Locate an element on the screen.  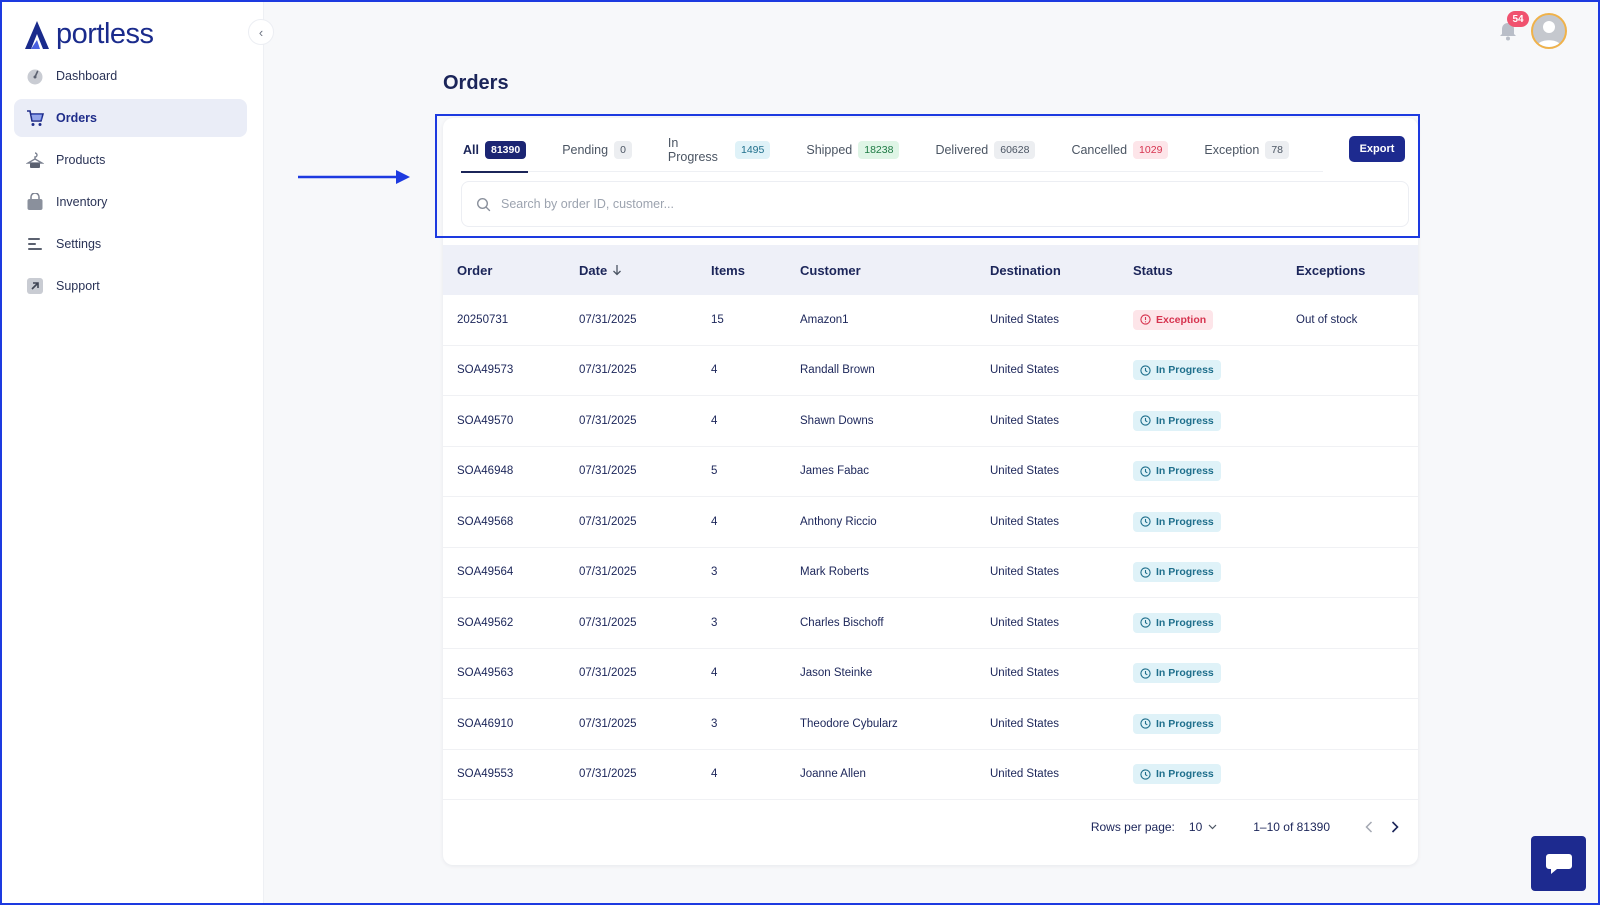
column-header-customer: Customer is located at coordinates (881, 270).